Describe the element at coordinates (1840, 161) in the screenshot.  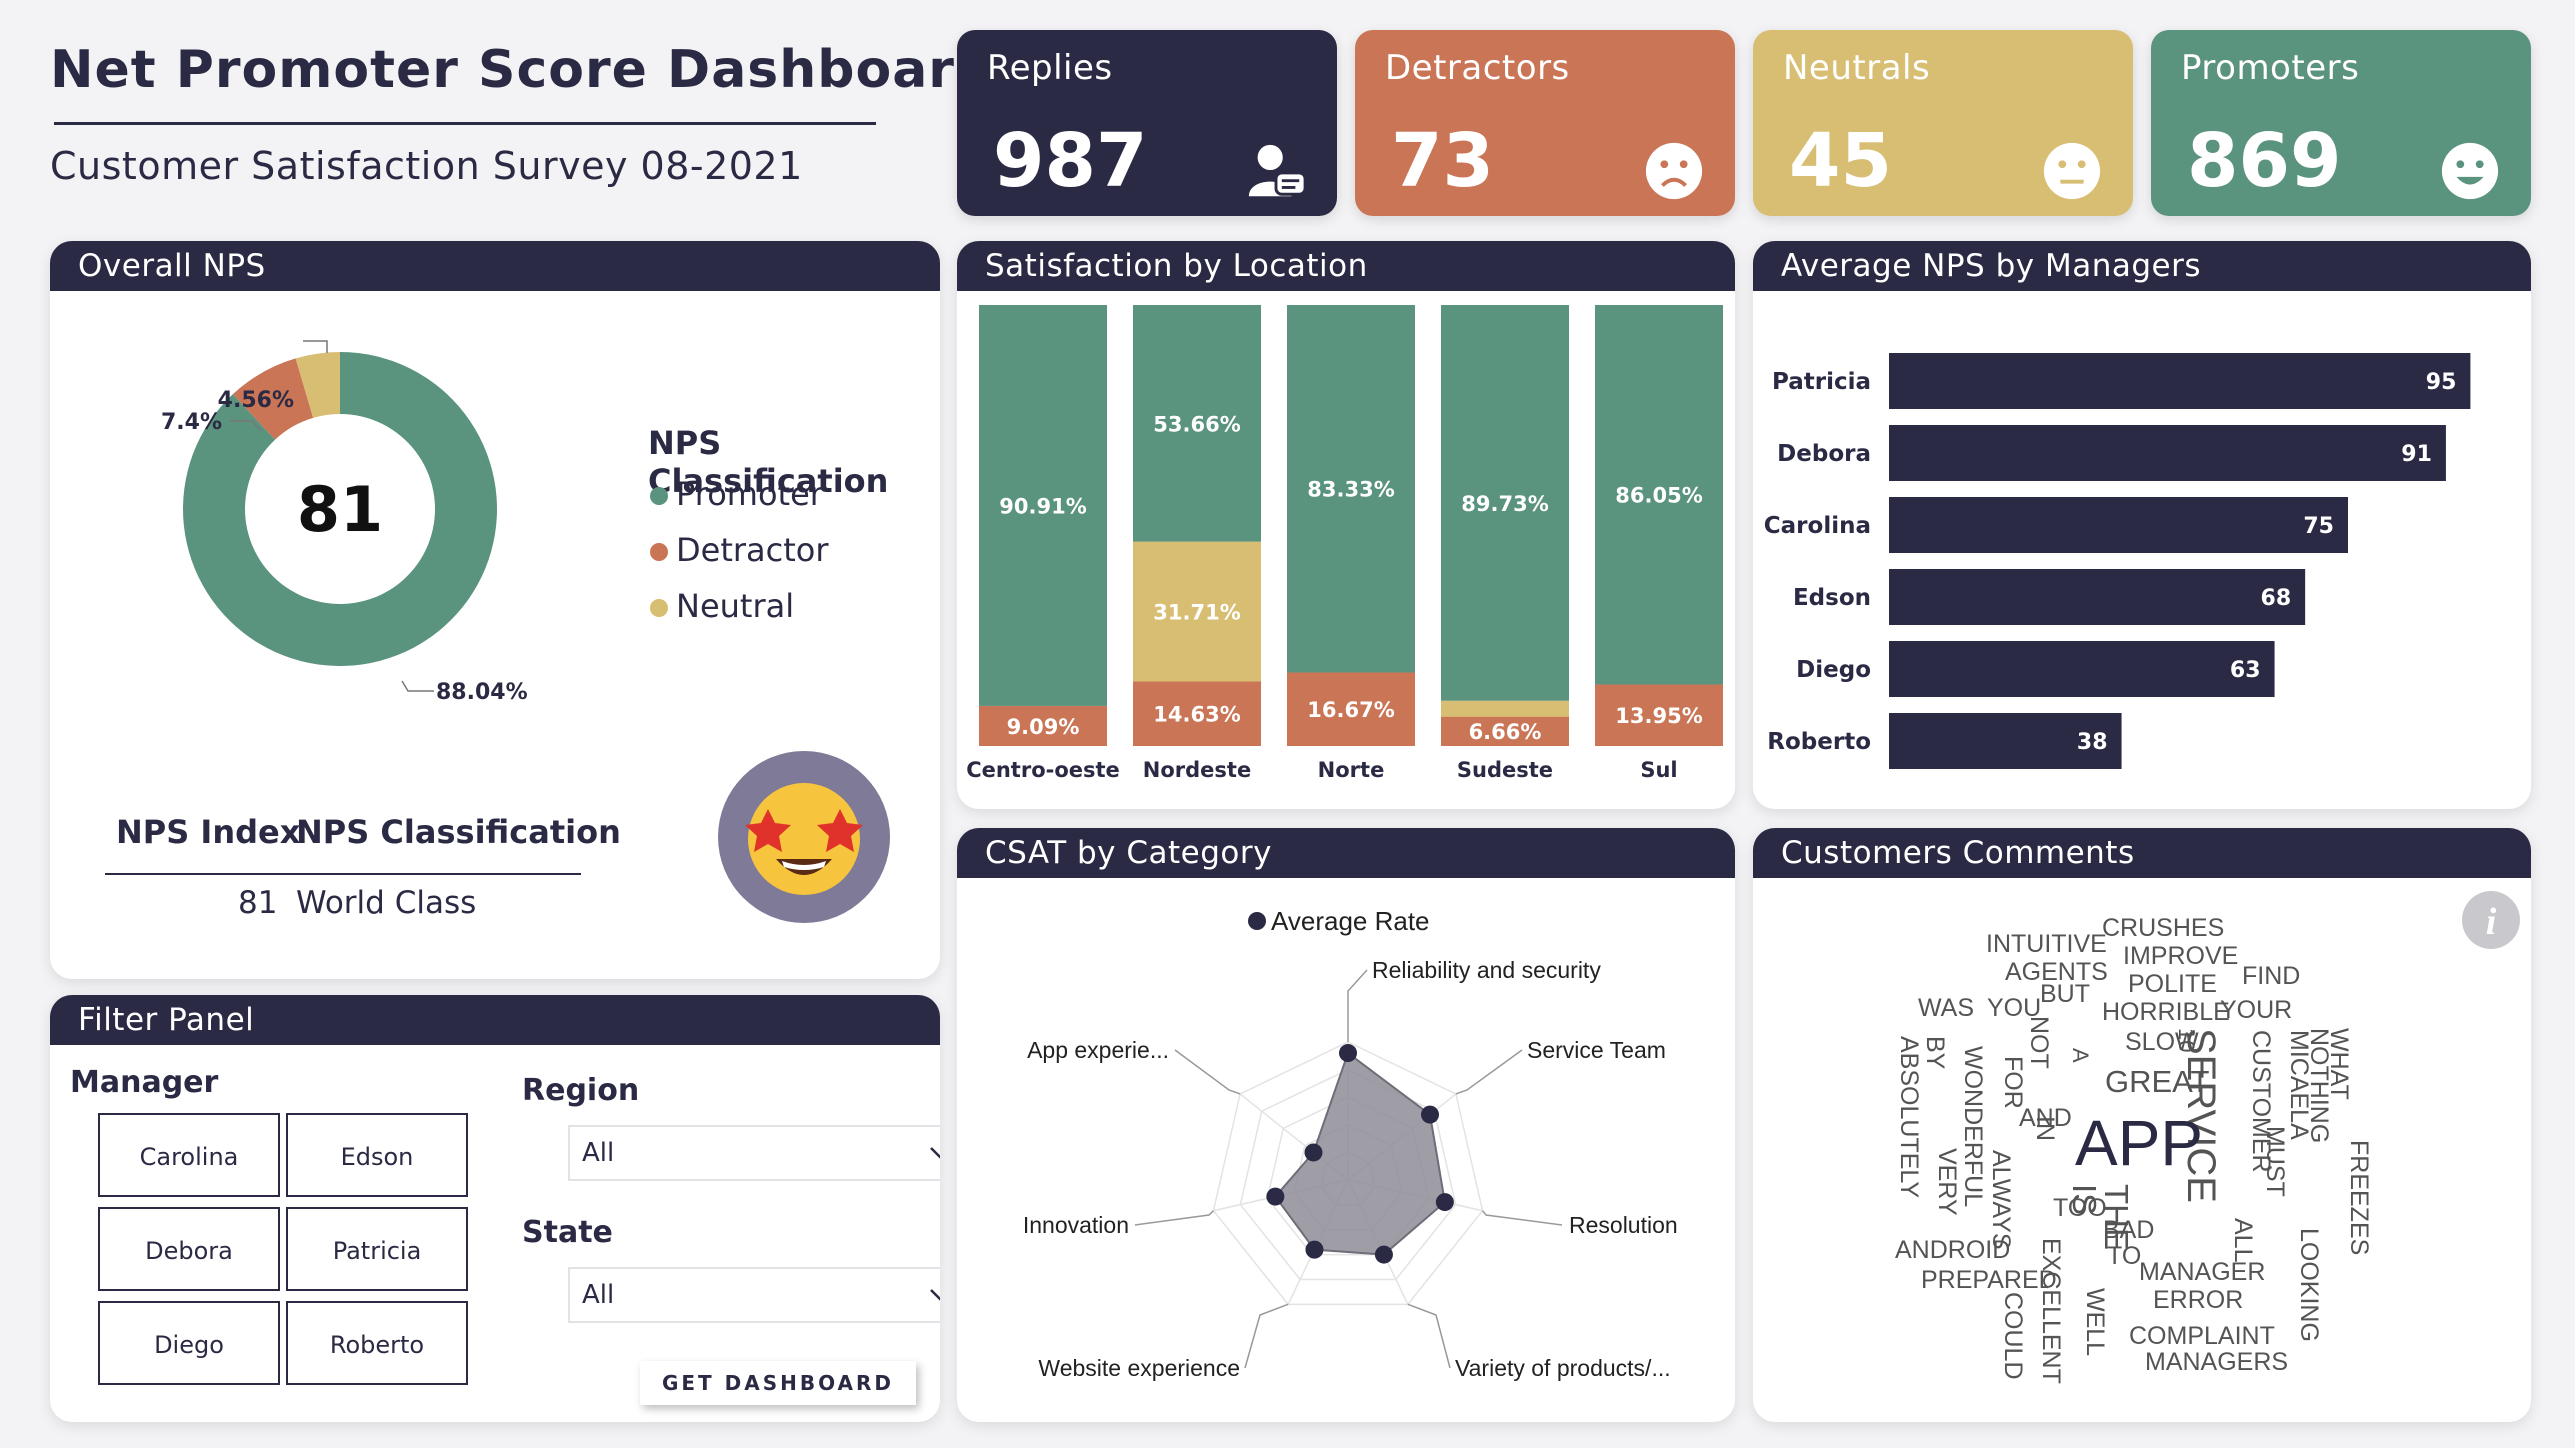
I see `kpi-neutrals-value: 45` at that location.